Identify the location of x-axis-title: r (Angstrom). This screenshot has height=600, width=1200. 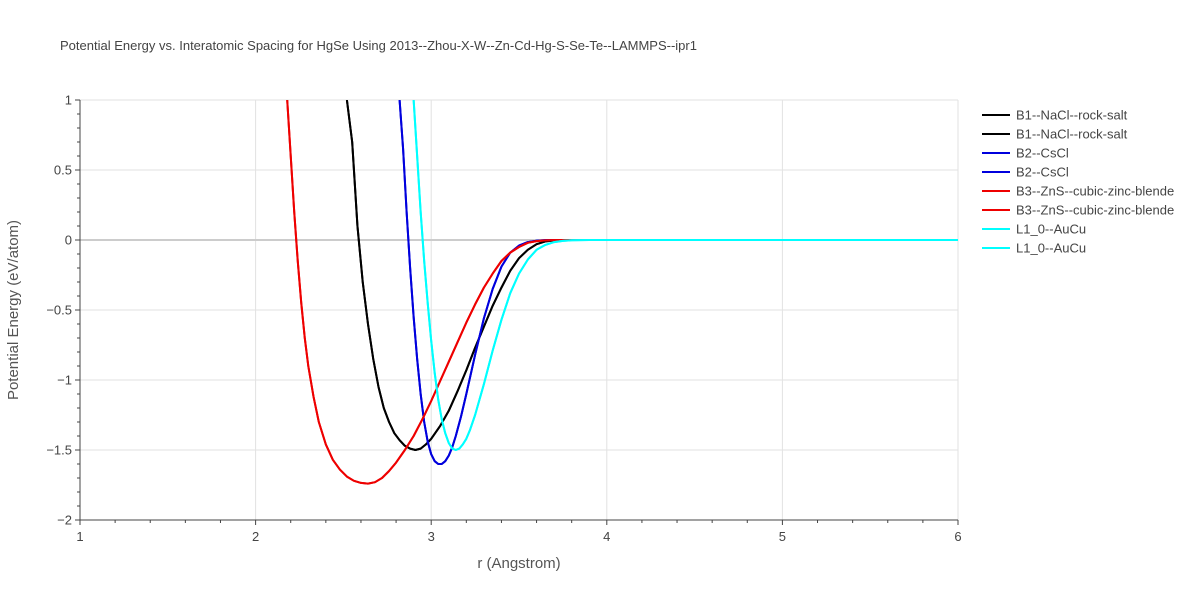
(518, 563).